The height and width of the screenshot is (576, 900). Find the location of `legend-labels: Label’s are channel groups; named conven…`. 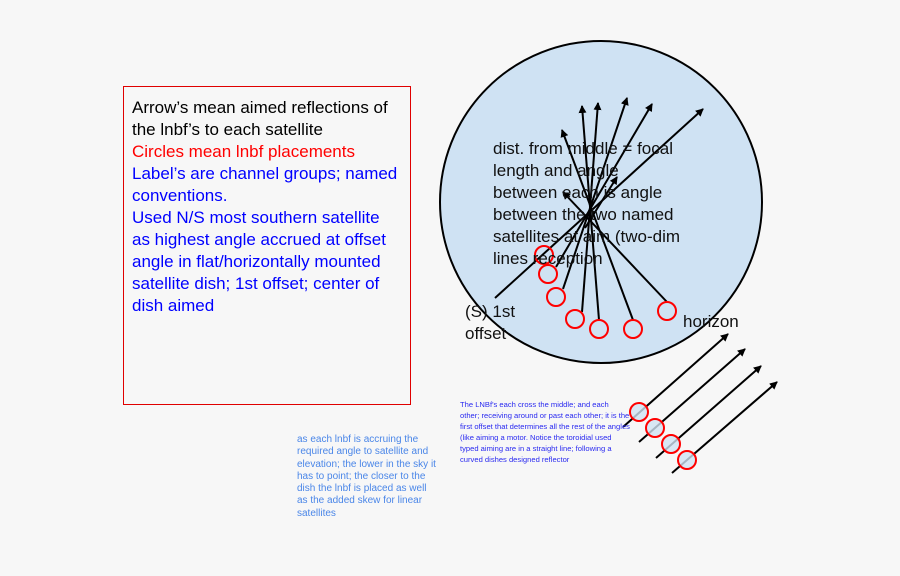

legend-labels: Label’s are channel groups; named conven… is located at coordinates (265, 184).